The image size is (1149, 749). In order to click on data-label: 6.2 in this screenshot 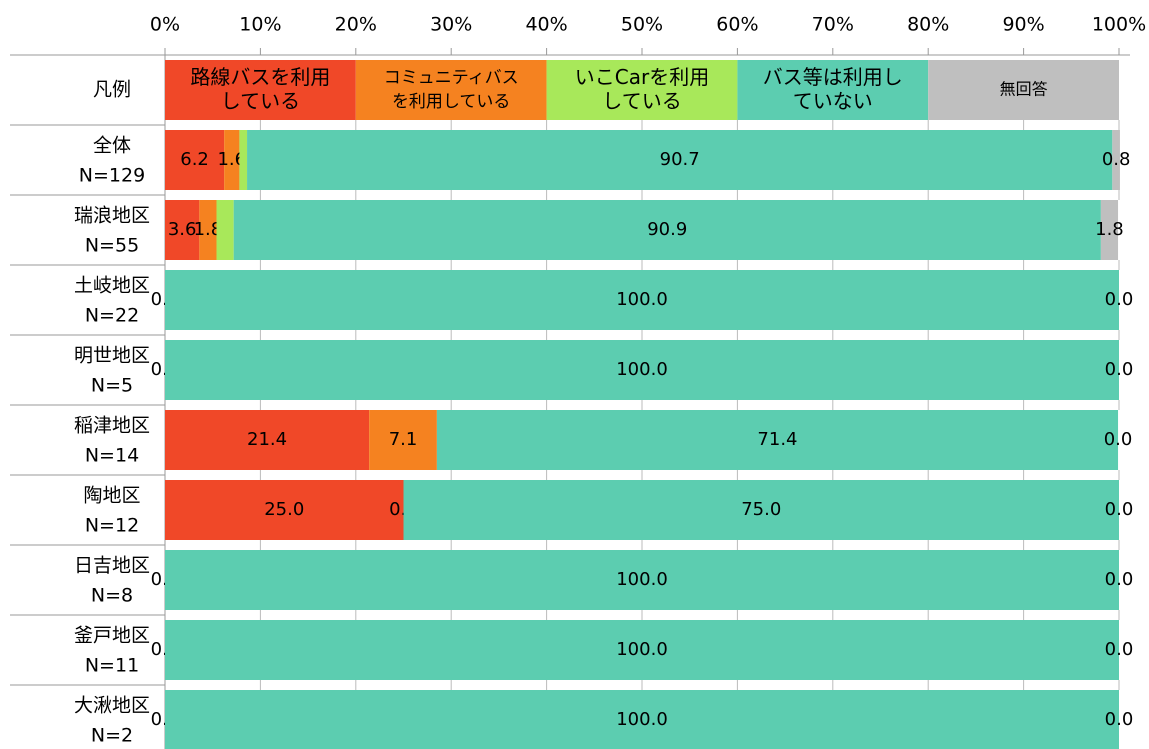, I will do `click(194, 159)`.